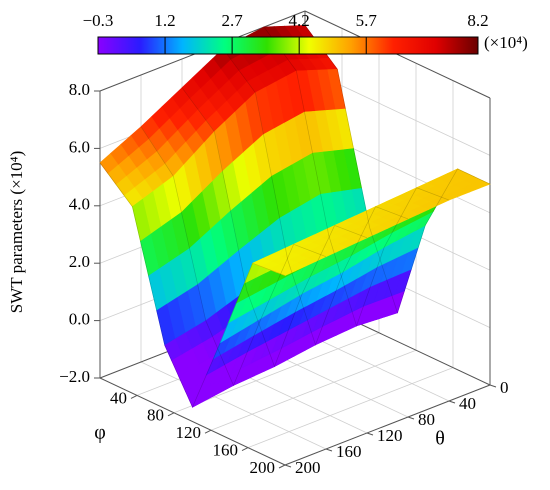 This screenshot has width=550, height=490. I want to click on y-tick-label: 160, so click(349, 451).